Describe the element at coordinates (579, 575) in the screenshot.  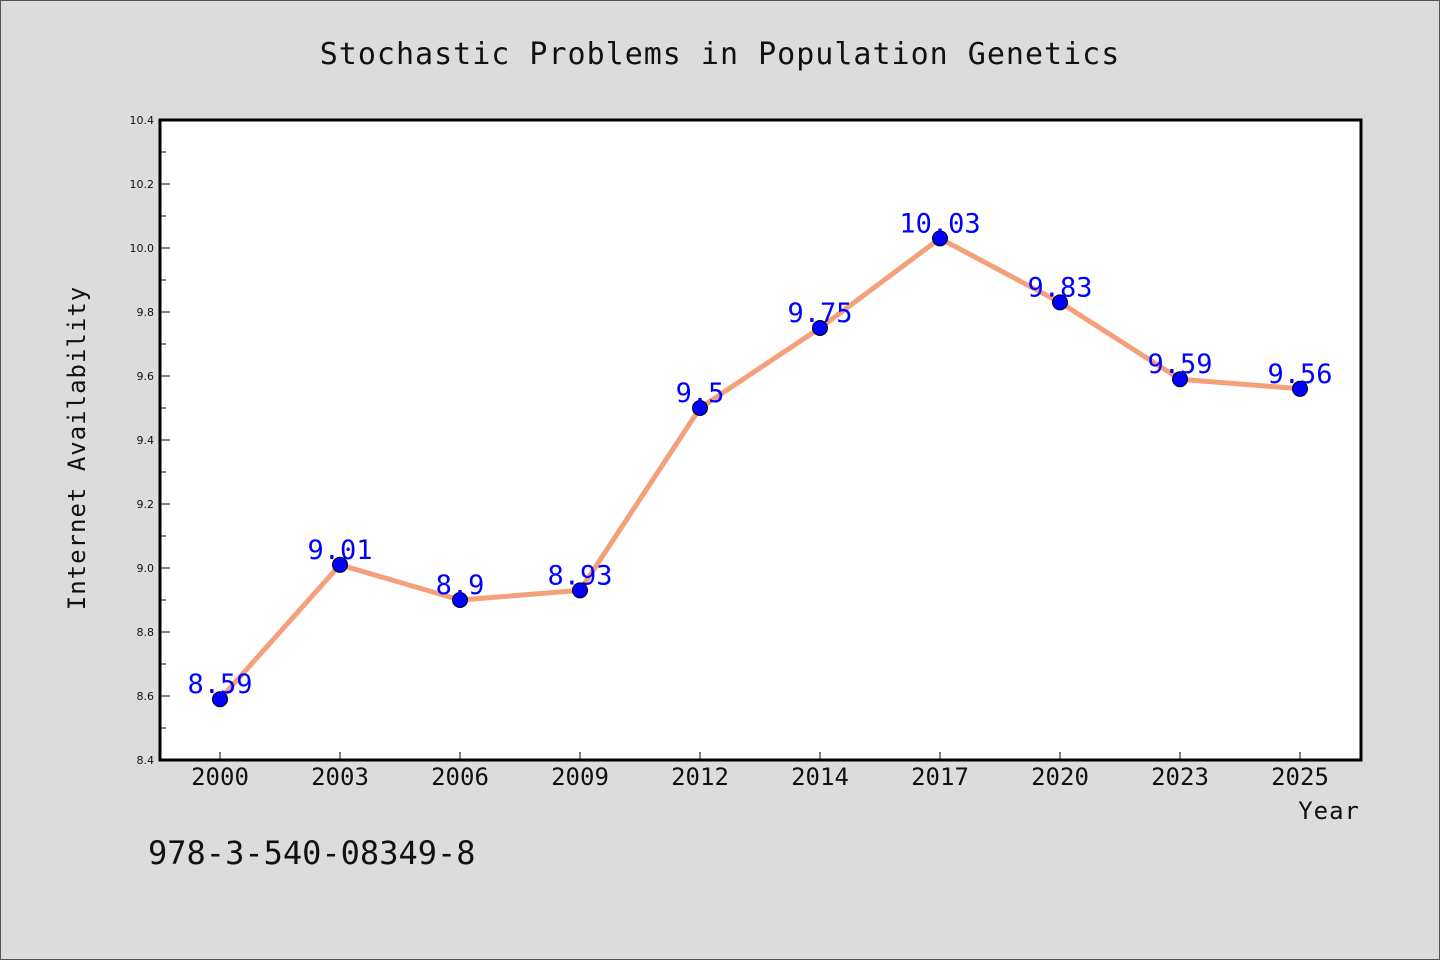
I see `data-label: 8.93` at that location.